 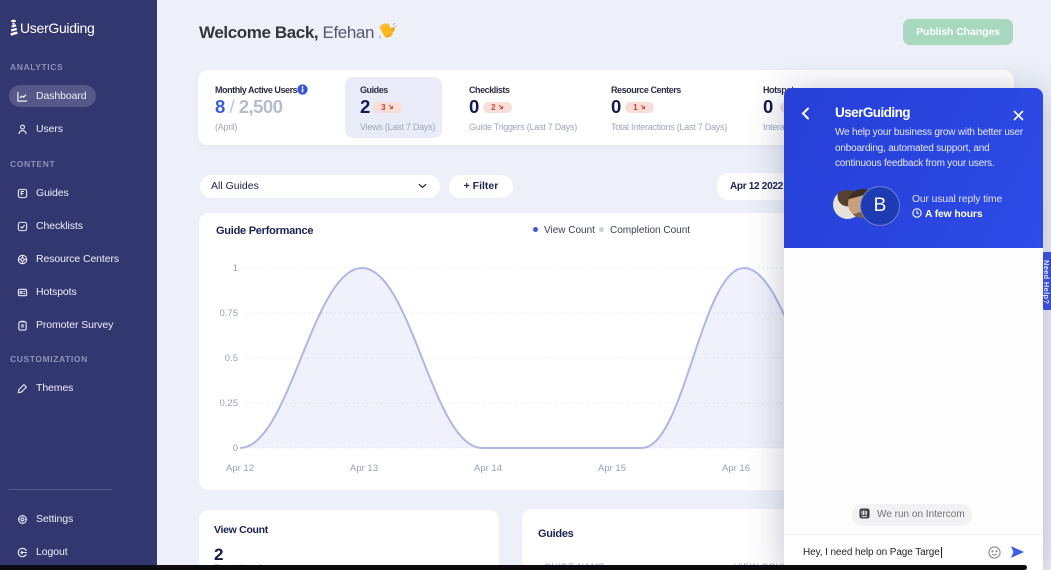 I want to click on svg-text: 1, so click(x=235, y=268).